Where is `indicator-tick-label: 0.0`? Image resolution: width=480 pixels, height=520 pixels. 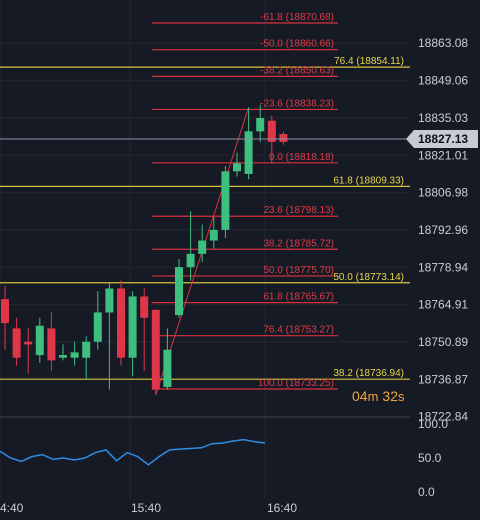
indicator-tick-label: 0.0 is located at coordinates (426, 492).